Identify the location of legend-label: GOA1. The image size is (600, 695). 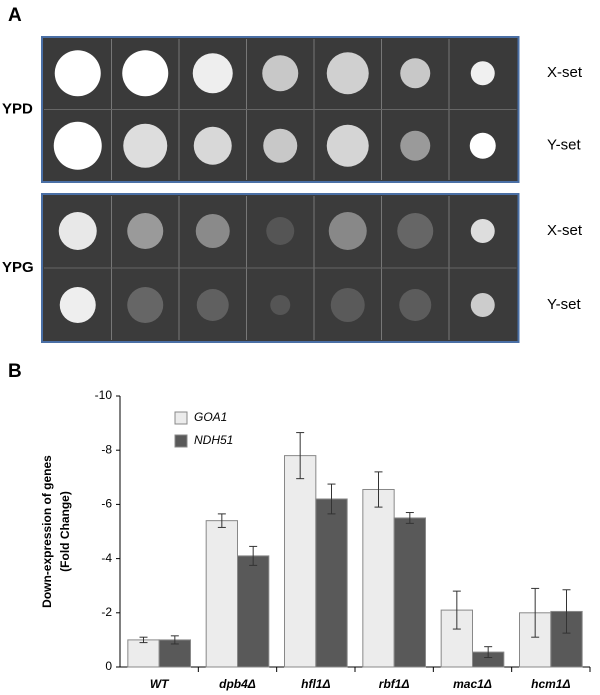
(210, 417).